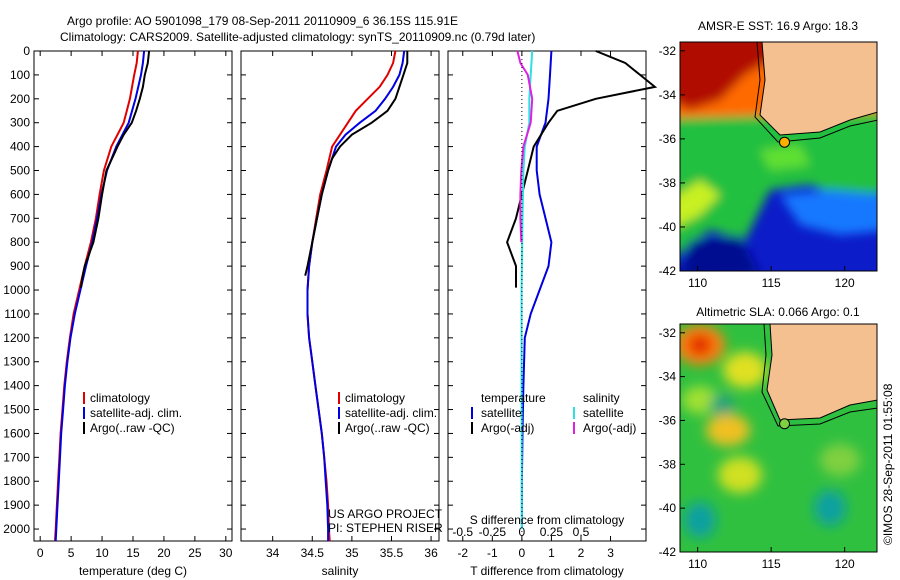 This screenshot has height=580, width=900. Describe the element at coordinates (700, 345) in the screenshot. I see `sla-red-core` at that location.